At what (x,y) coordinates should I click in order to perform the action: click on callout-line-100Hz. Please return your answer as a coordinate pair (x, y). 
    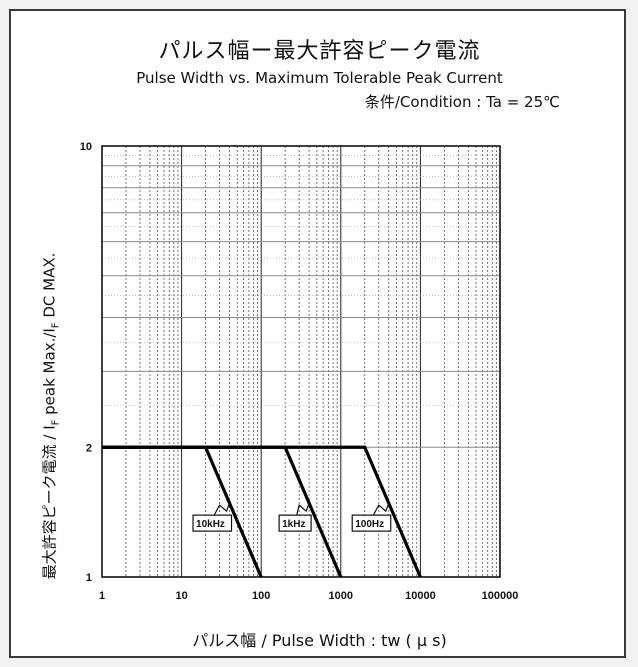
    Looking at the image, I should click on (381, 509).